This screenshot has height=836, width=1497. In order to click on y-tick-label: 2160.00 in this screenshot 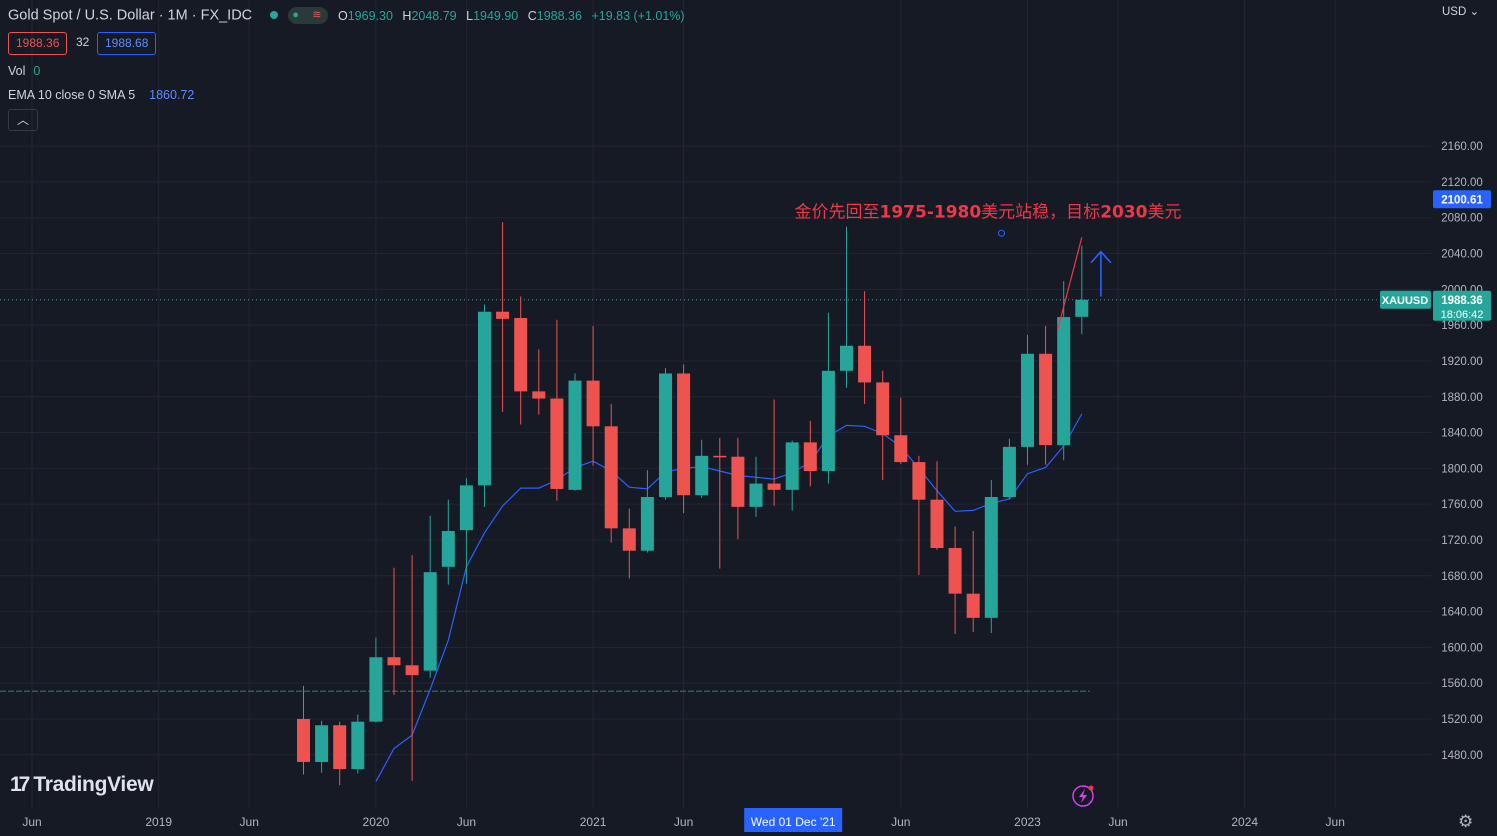, I will do `click(1462, 147)`.